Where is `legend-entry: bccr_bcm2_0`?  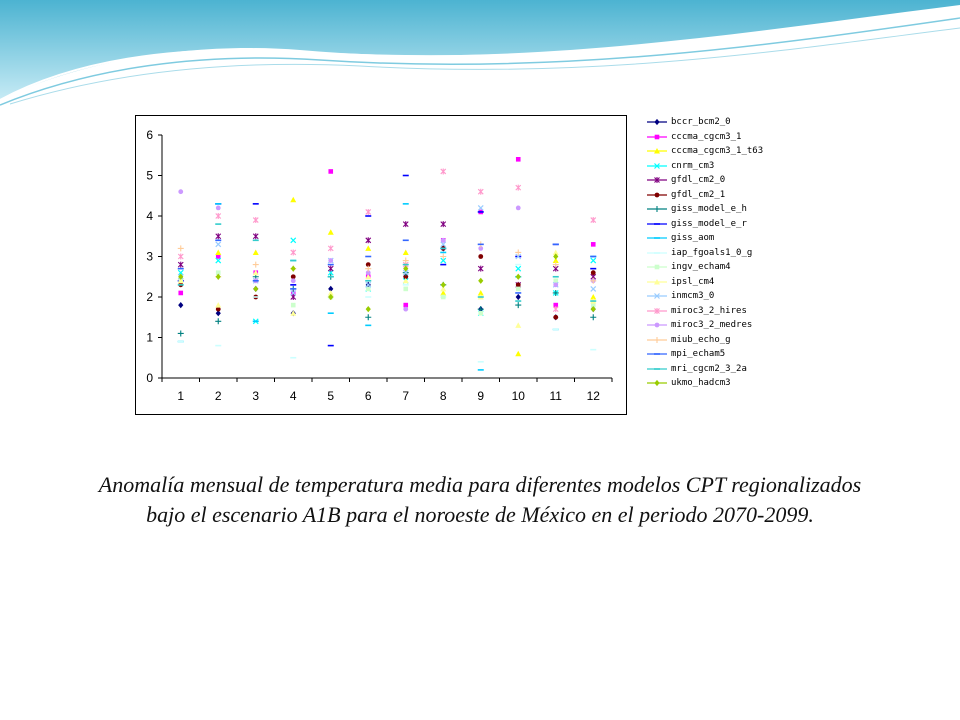 legend-entry: bccr_bcm2_0 is located at coordinates (688, 122).